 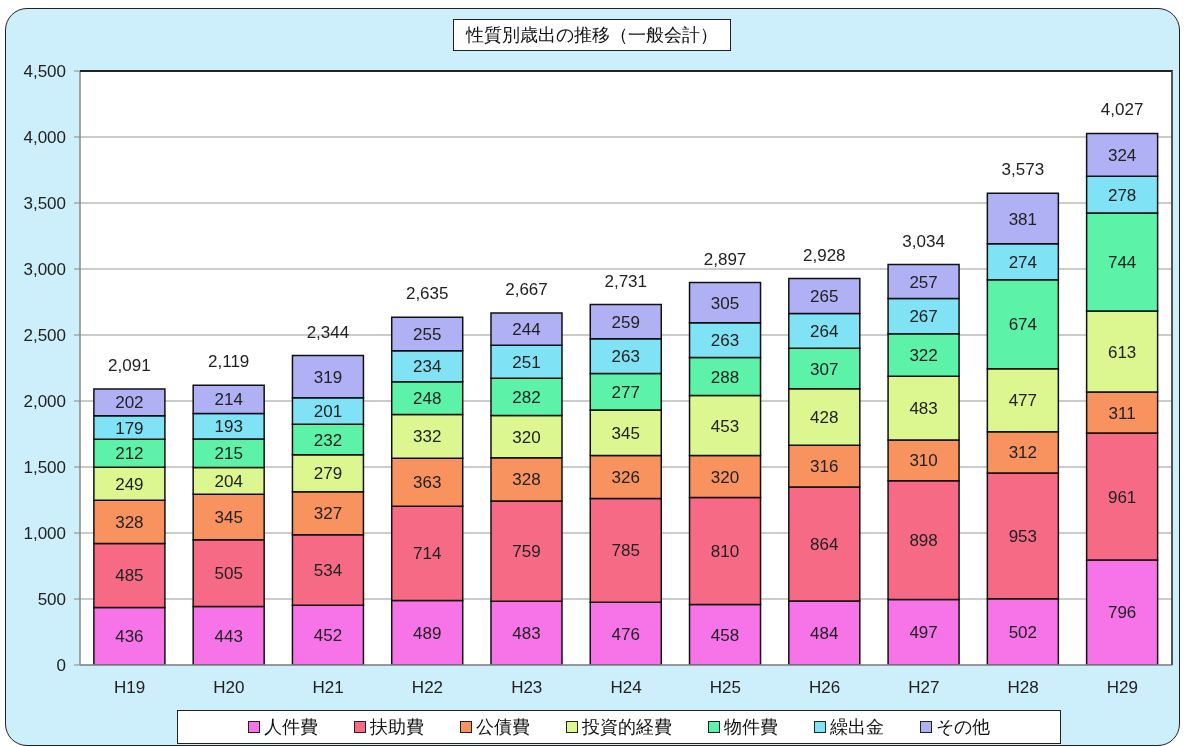 I want to click on data-label: 212, so click(x=129, y=454).